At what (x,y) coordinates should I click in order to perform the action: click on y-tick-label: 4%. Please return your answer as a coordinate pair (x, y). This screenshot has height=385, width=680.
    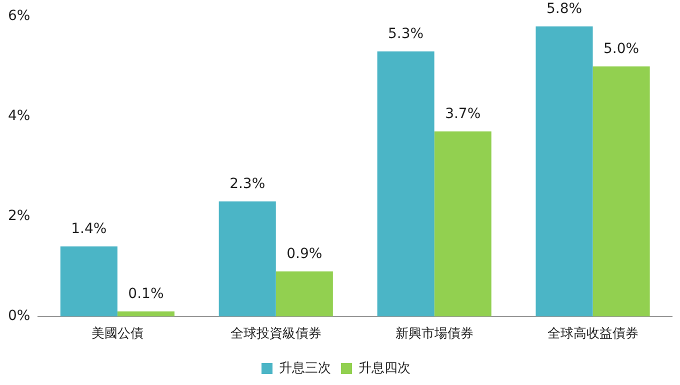
    Looking at the image, I should click on (19, 116).